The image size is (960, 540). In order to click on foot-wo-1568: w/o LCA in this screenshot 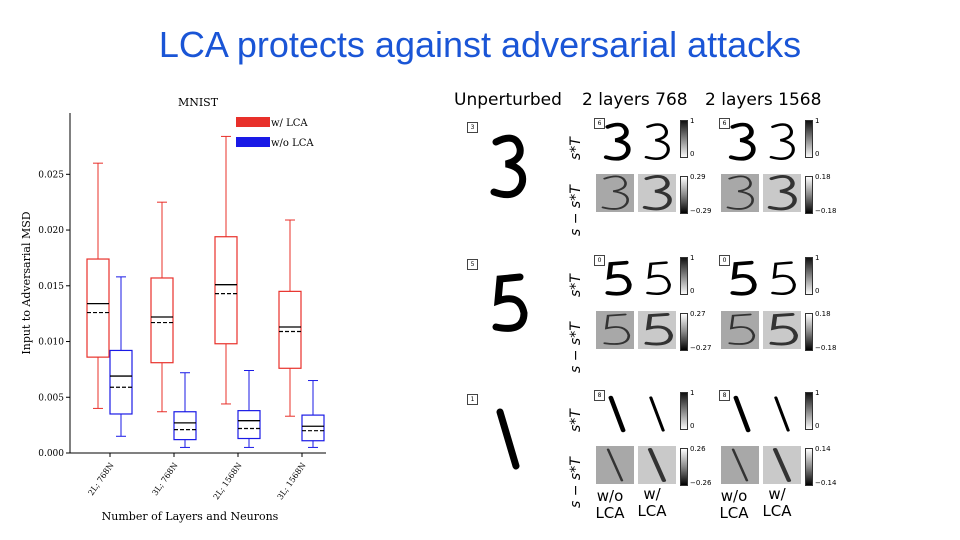, I will do `click(734, 505)`.